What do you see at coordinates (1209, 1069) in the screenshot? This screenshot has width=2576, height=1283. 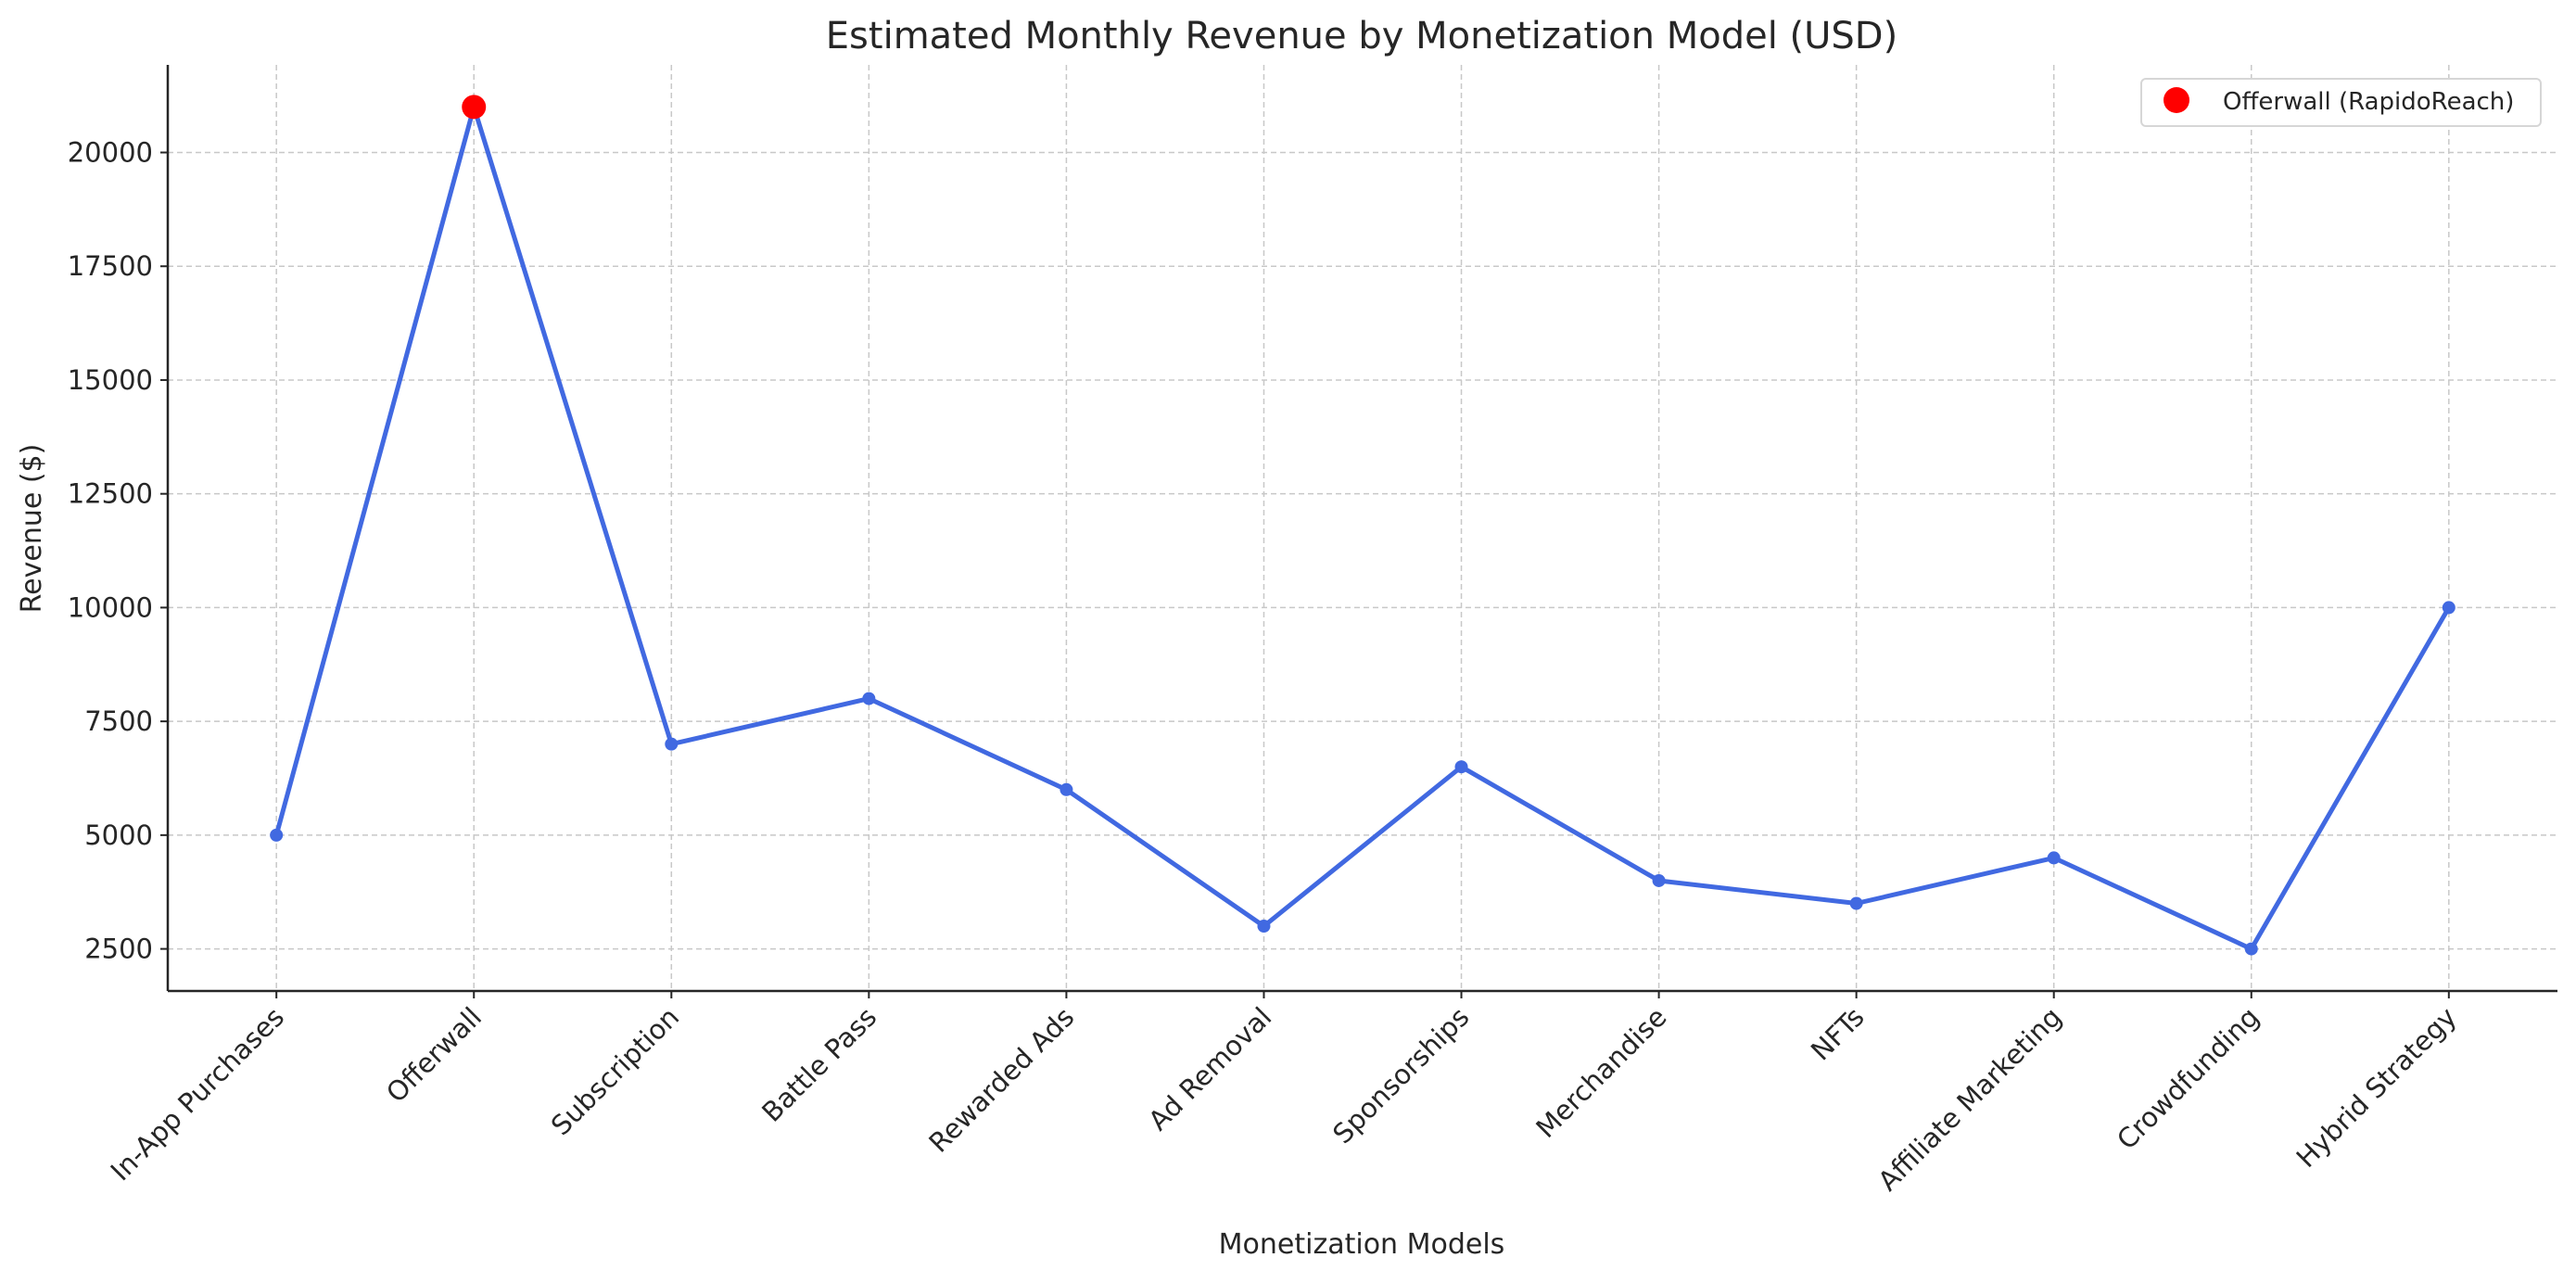 I see `x-tick-label: Ad Removal` at bounding box center [1209, 1069].